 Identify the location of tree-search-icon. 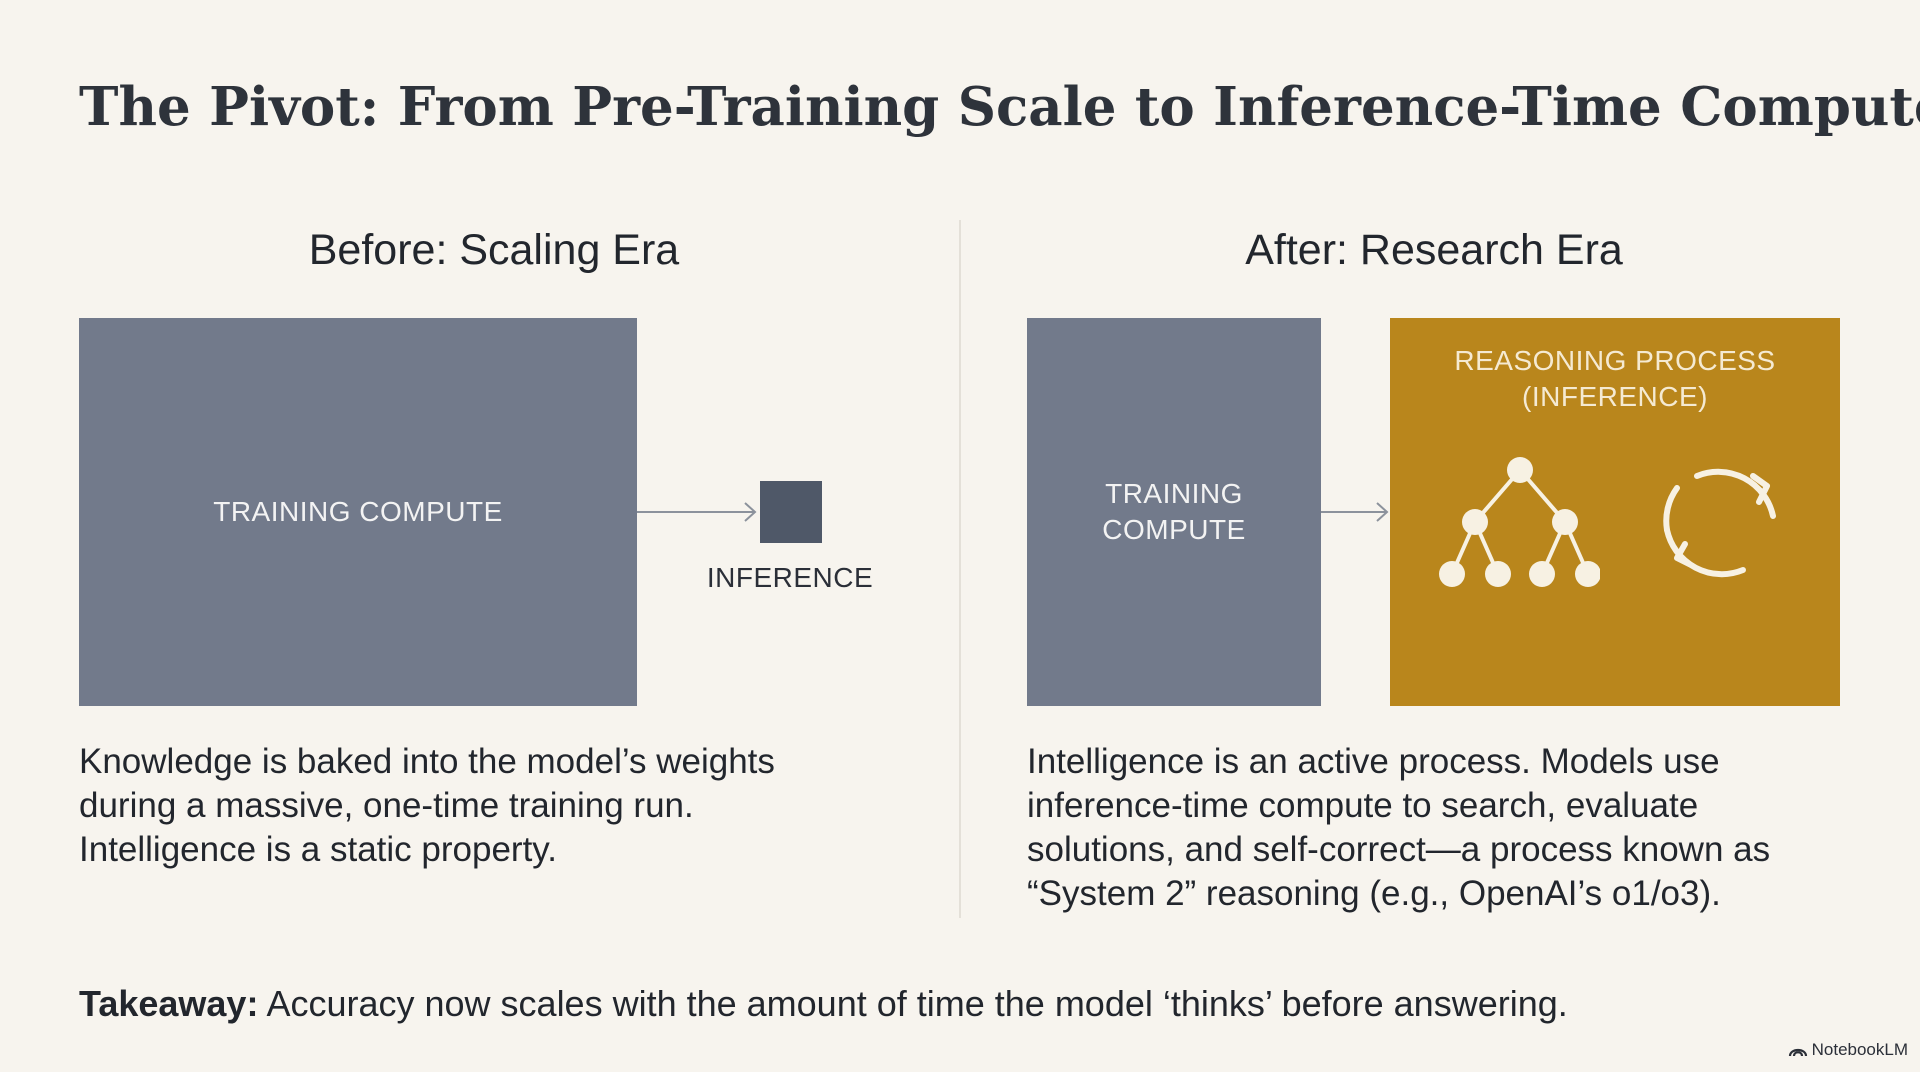
(1519, 522).